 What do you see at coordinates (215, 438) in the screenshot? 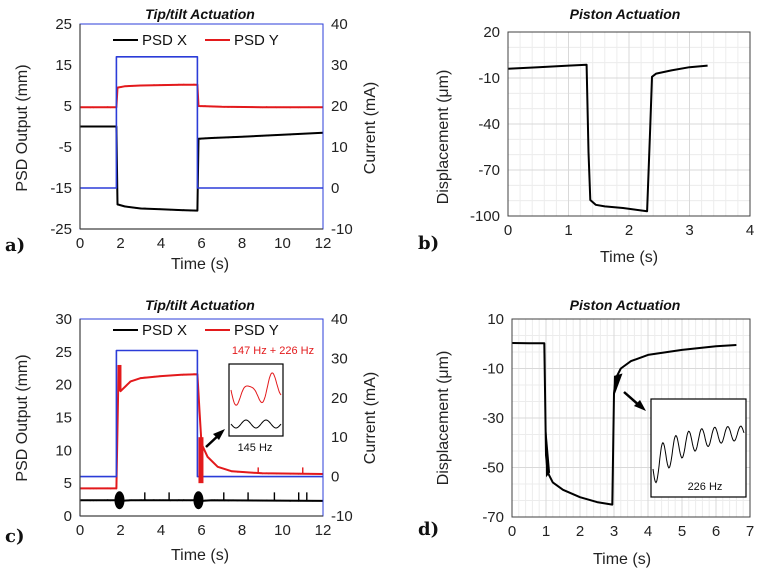
I see `panel-c-arrow` at bounding box center [215, 438].